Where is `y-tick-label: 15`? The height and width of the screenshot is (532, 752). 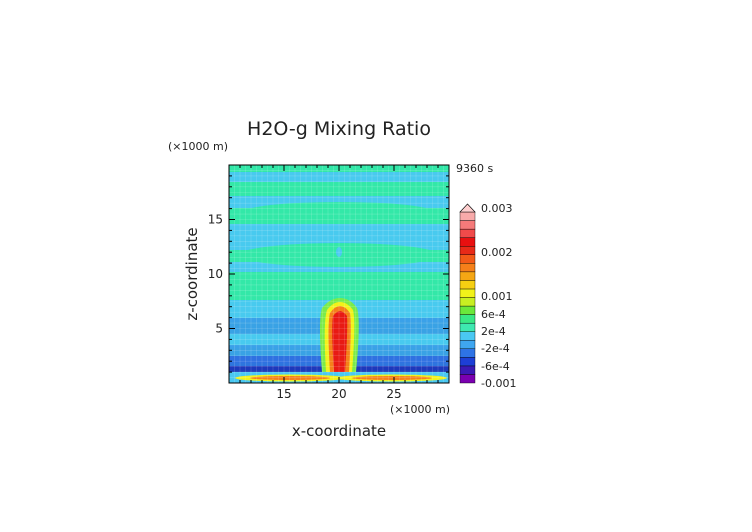
y-tick-label: 15 is located at coordinates (215, 220).